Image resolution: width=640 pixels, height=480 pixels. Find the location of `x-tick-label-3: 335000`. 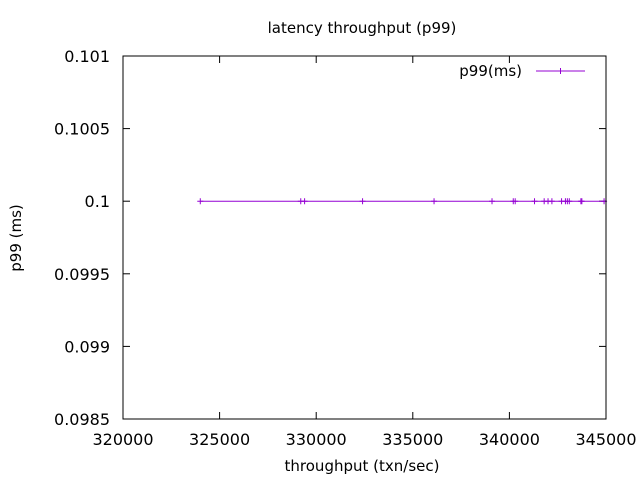

x-tick-label-3: 335000 is located at coordinates (412, 439).